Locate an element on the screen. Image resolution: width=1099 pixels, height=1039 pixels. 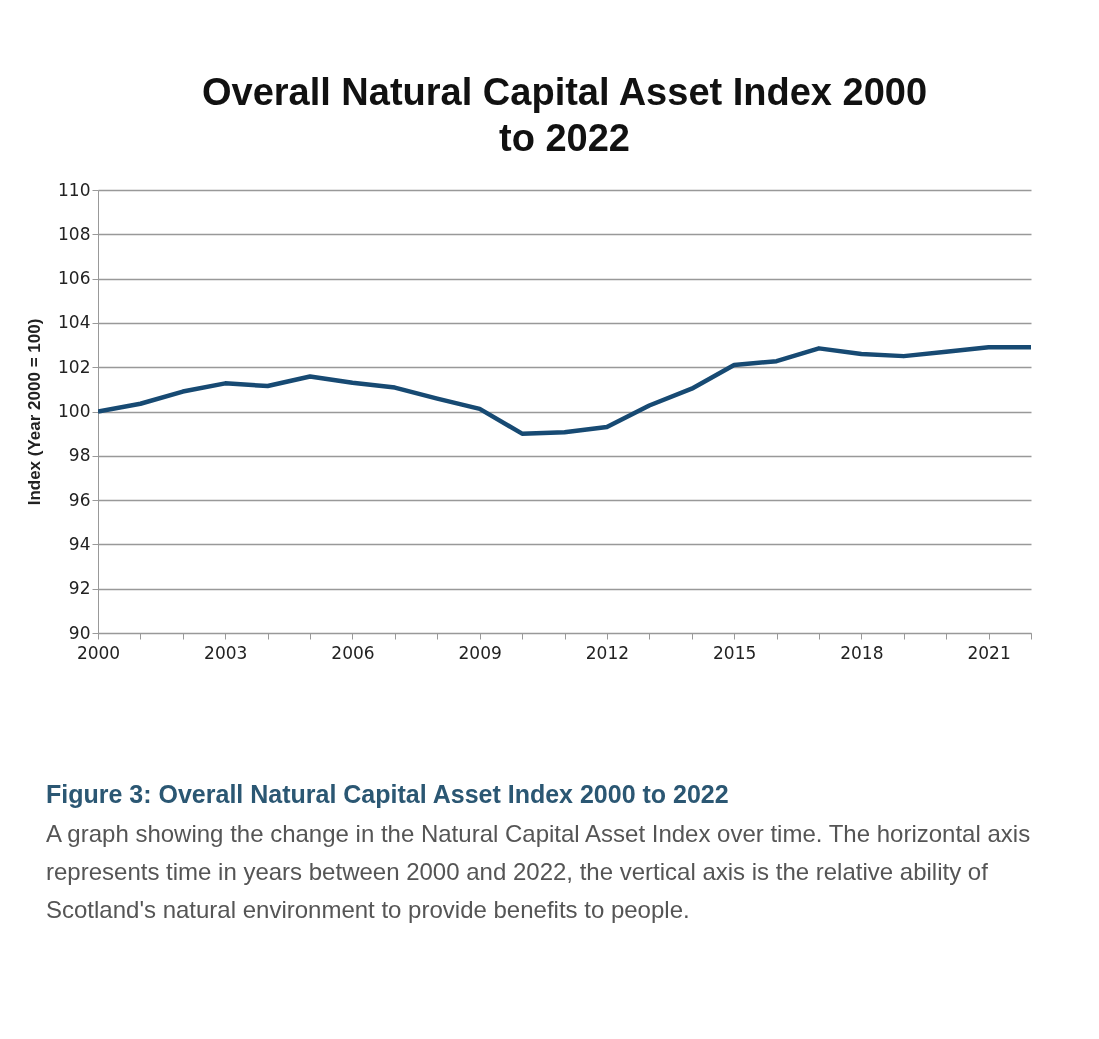
y-tick-label: 90 is located at coordinates (79, 632).